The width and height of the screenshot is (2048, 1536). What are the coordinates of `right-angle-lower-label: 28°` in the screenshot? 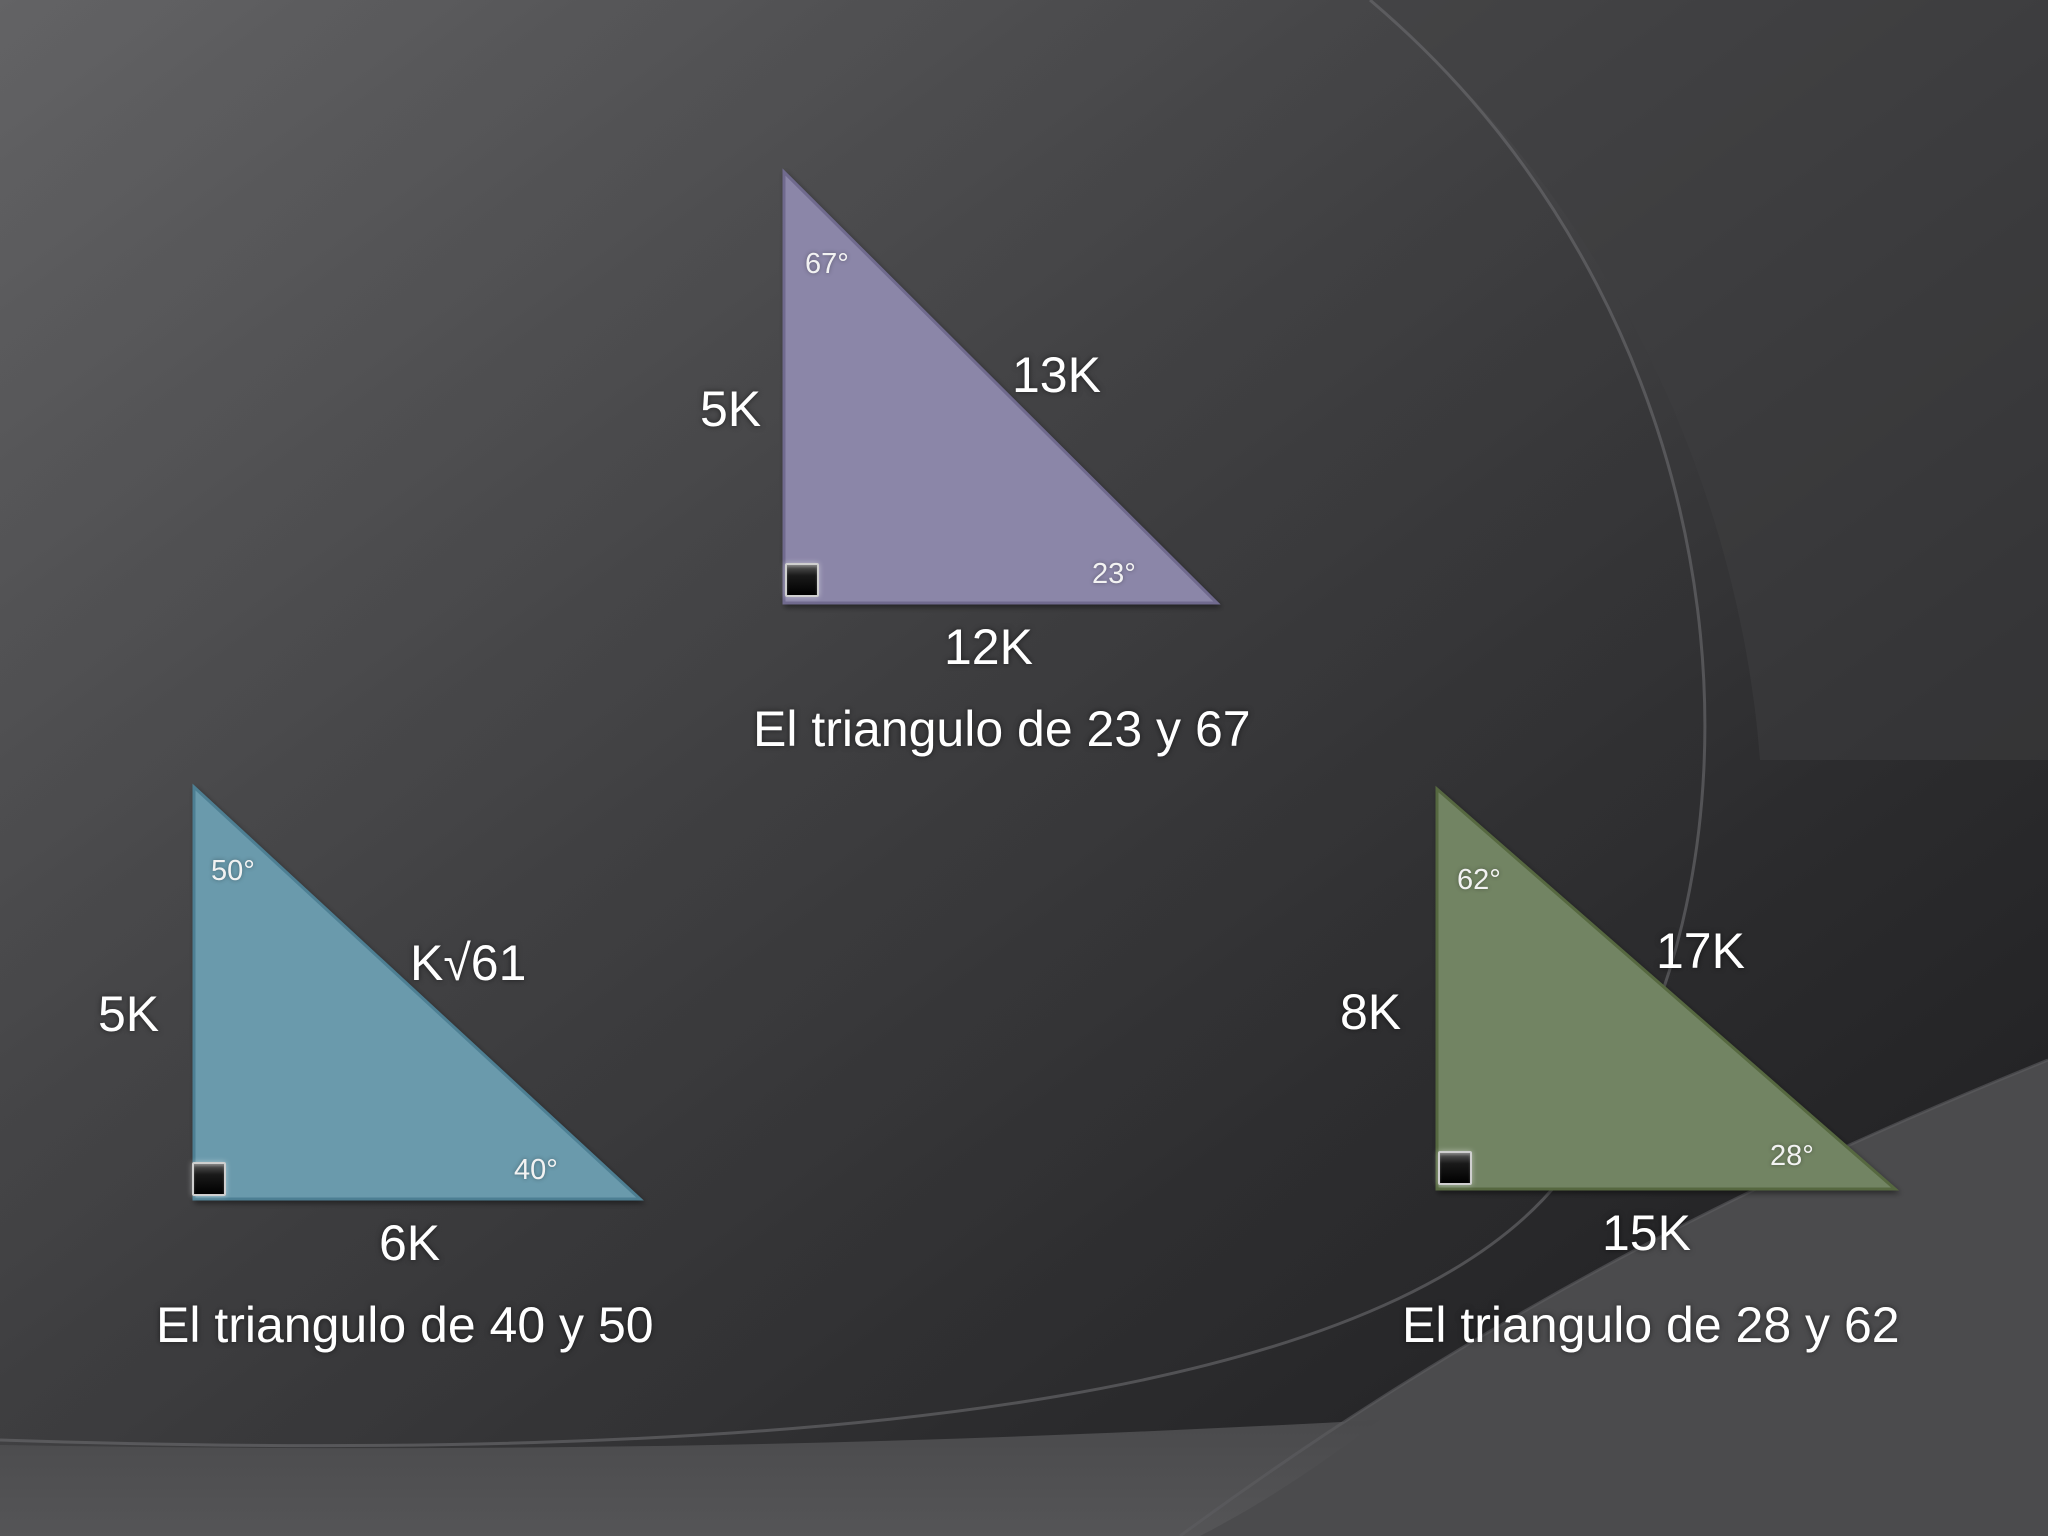 It's located at (1792, 1156).